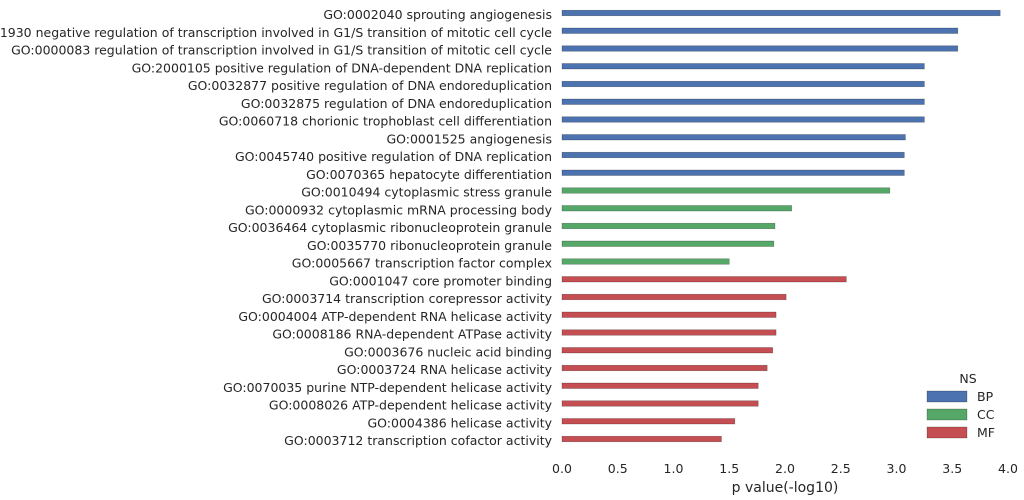 This screenshot has width=1024, height=500. What do you see at coordinates (947, 432) in the screenshot?
I see `legend-swatch-mf` at bounding box center [947, 432].